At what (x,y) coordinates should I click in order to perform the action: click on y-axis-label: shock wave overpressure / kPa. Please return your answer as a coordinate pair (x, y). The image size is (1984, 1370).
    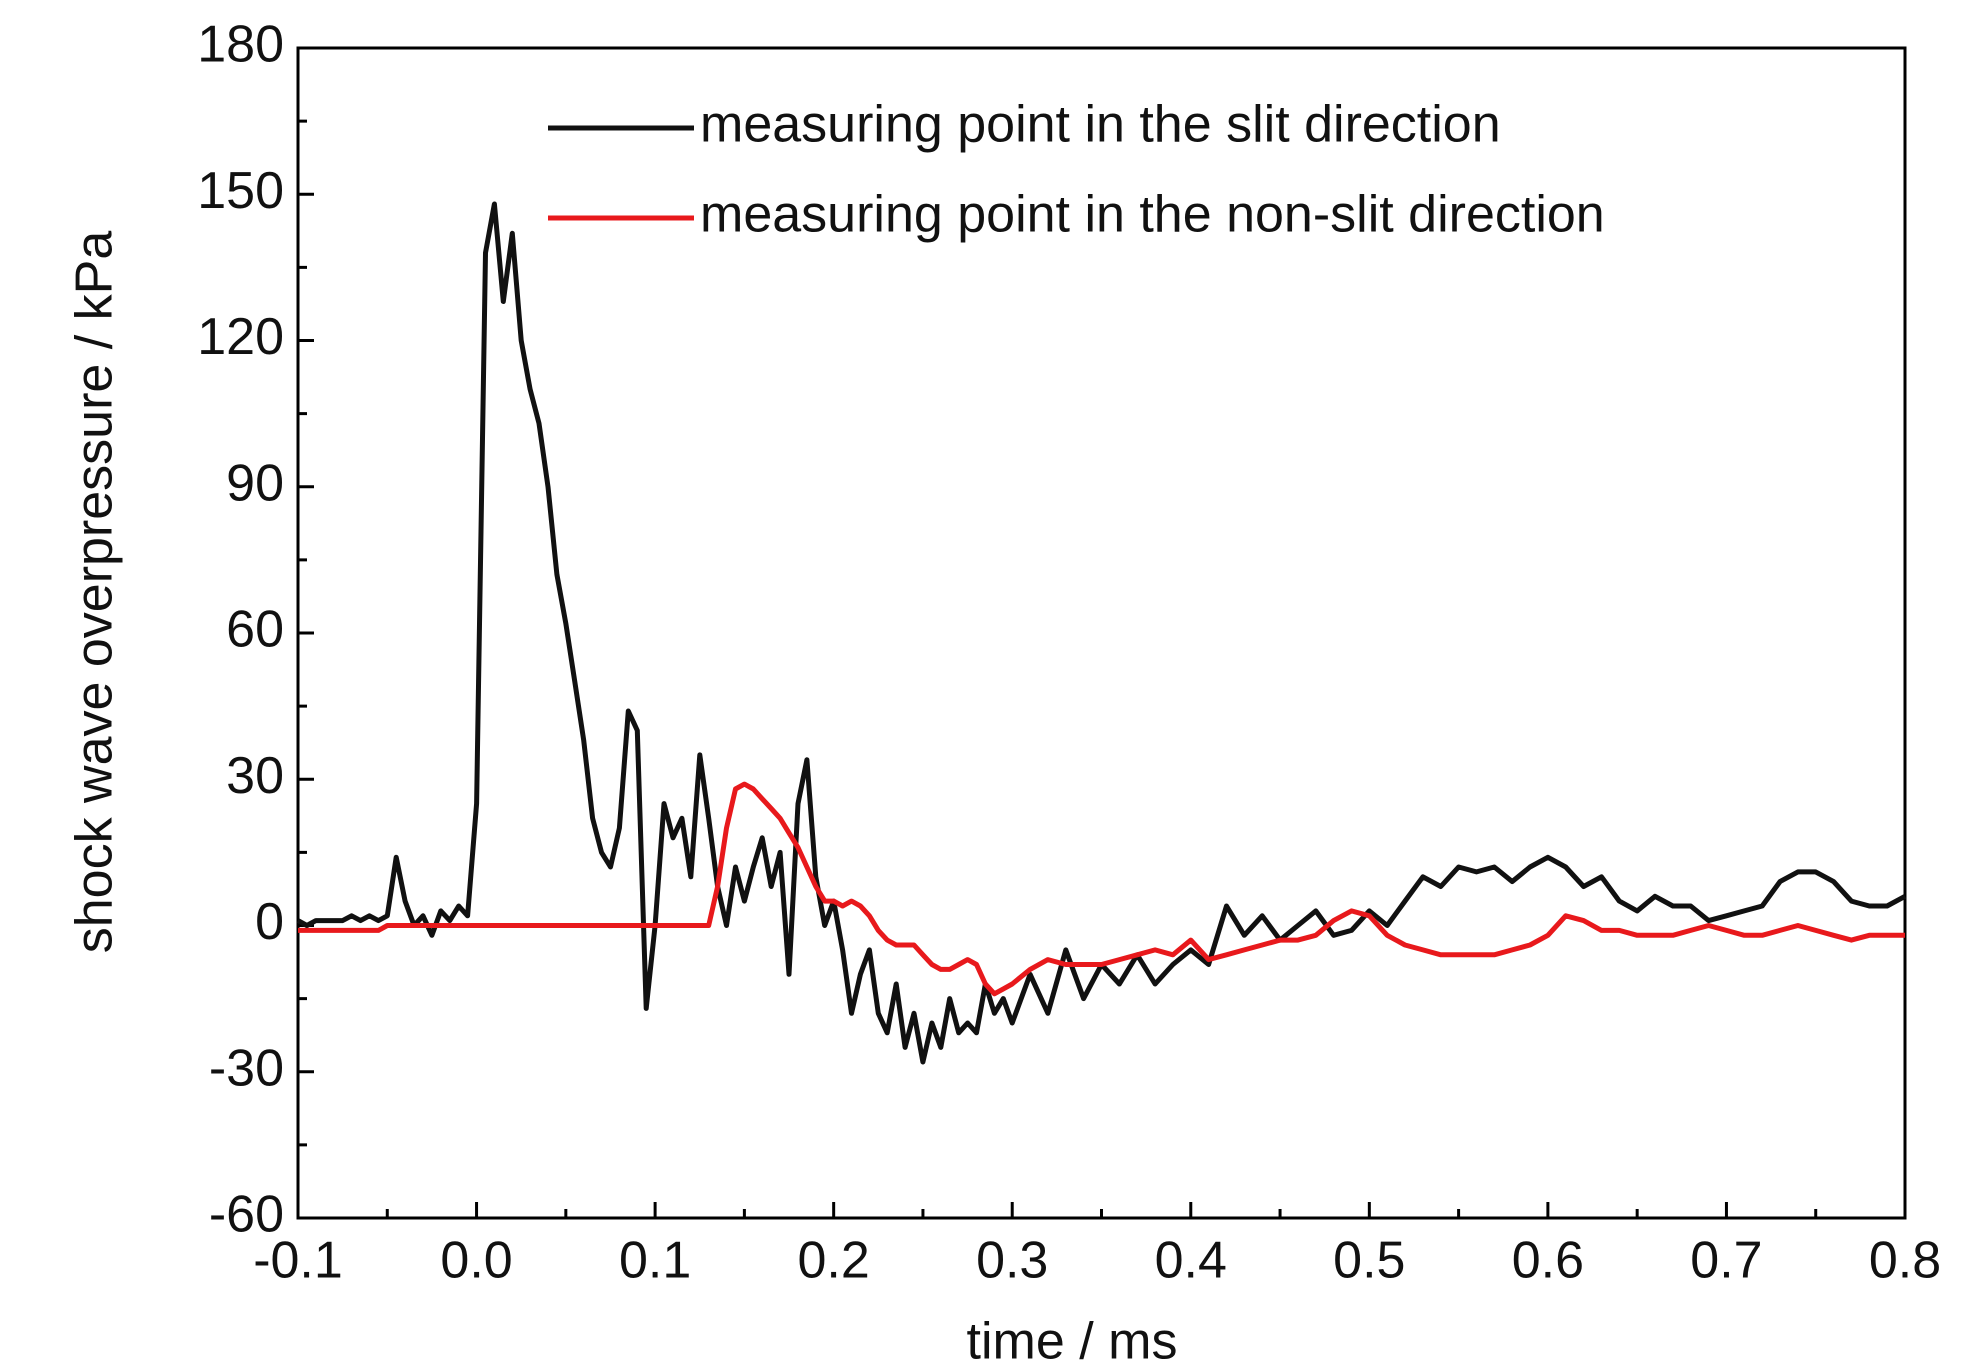
    Looking at the image, I should click on (95, 592).